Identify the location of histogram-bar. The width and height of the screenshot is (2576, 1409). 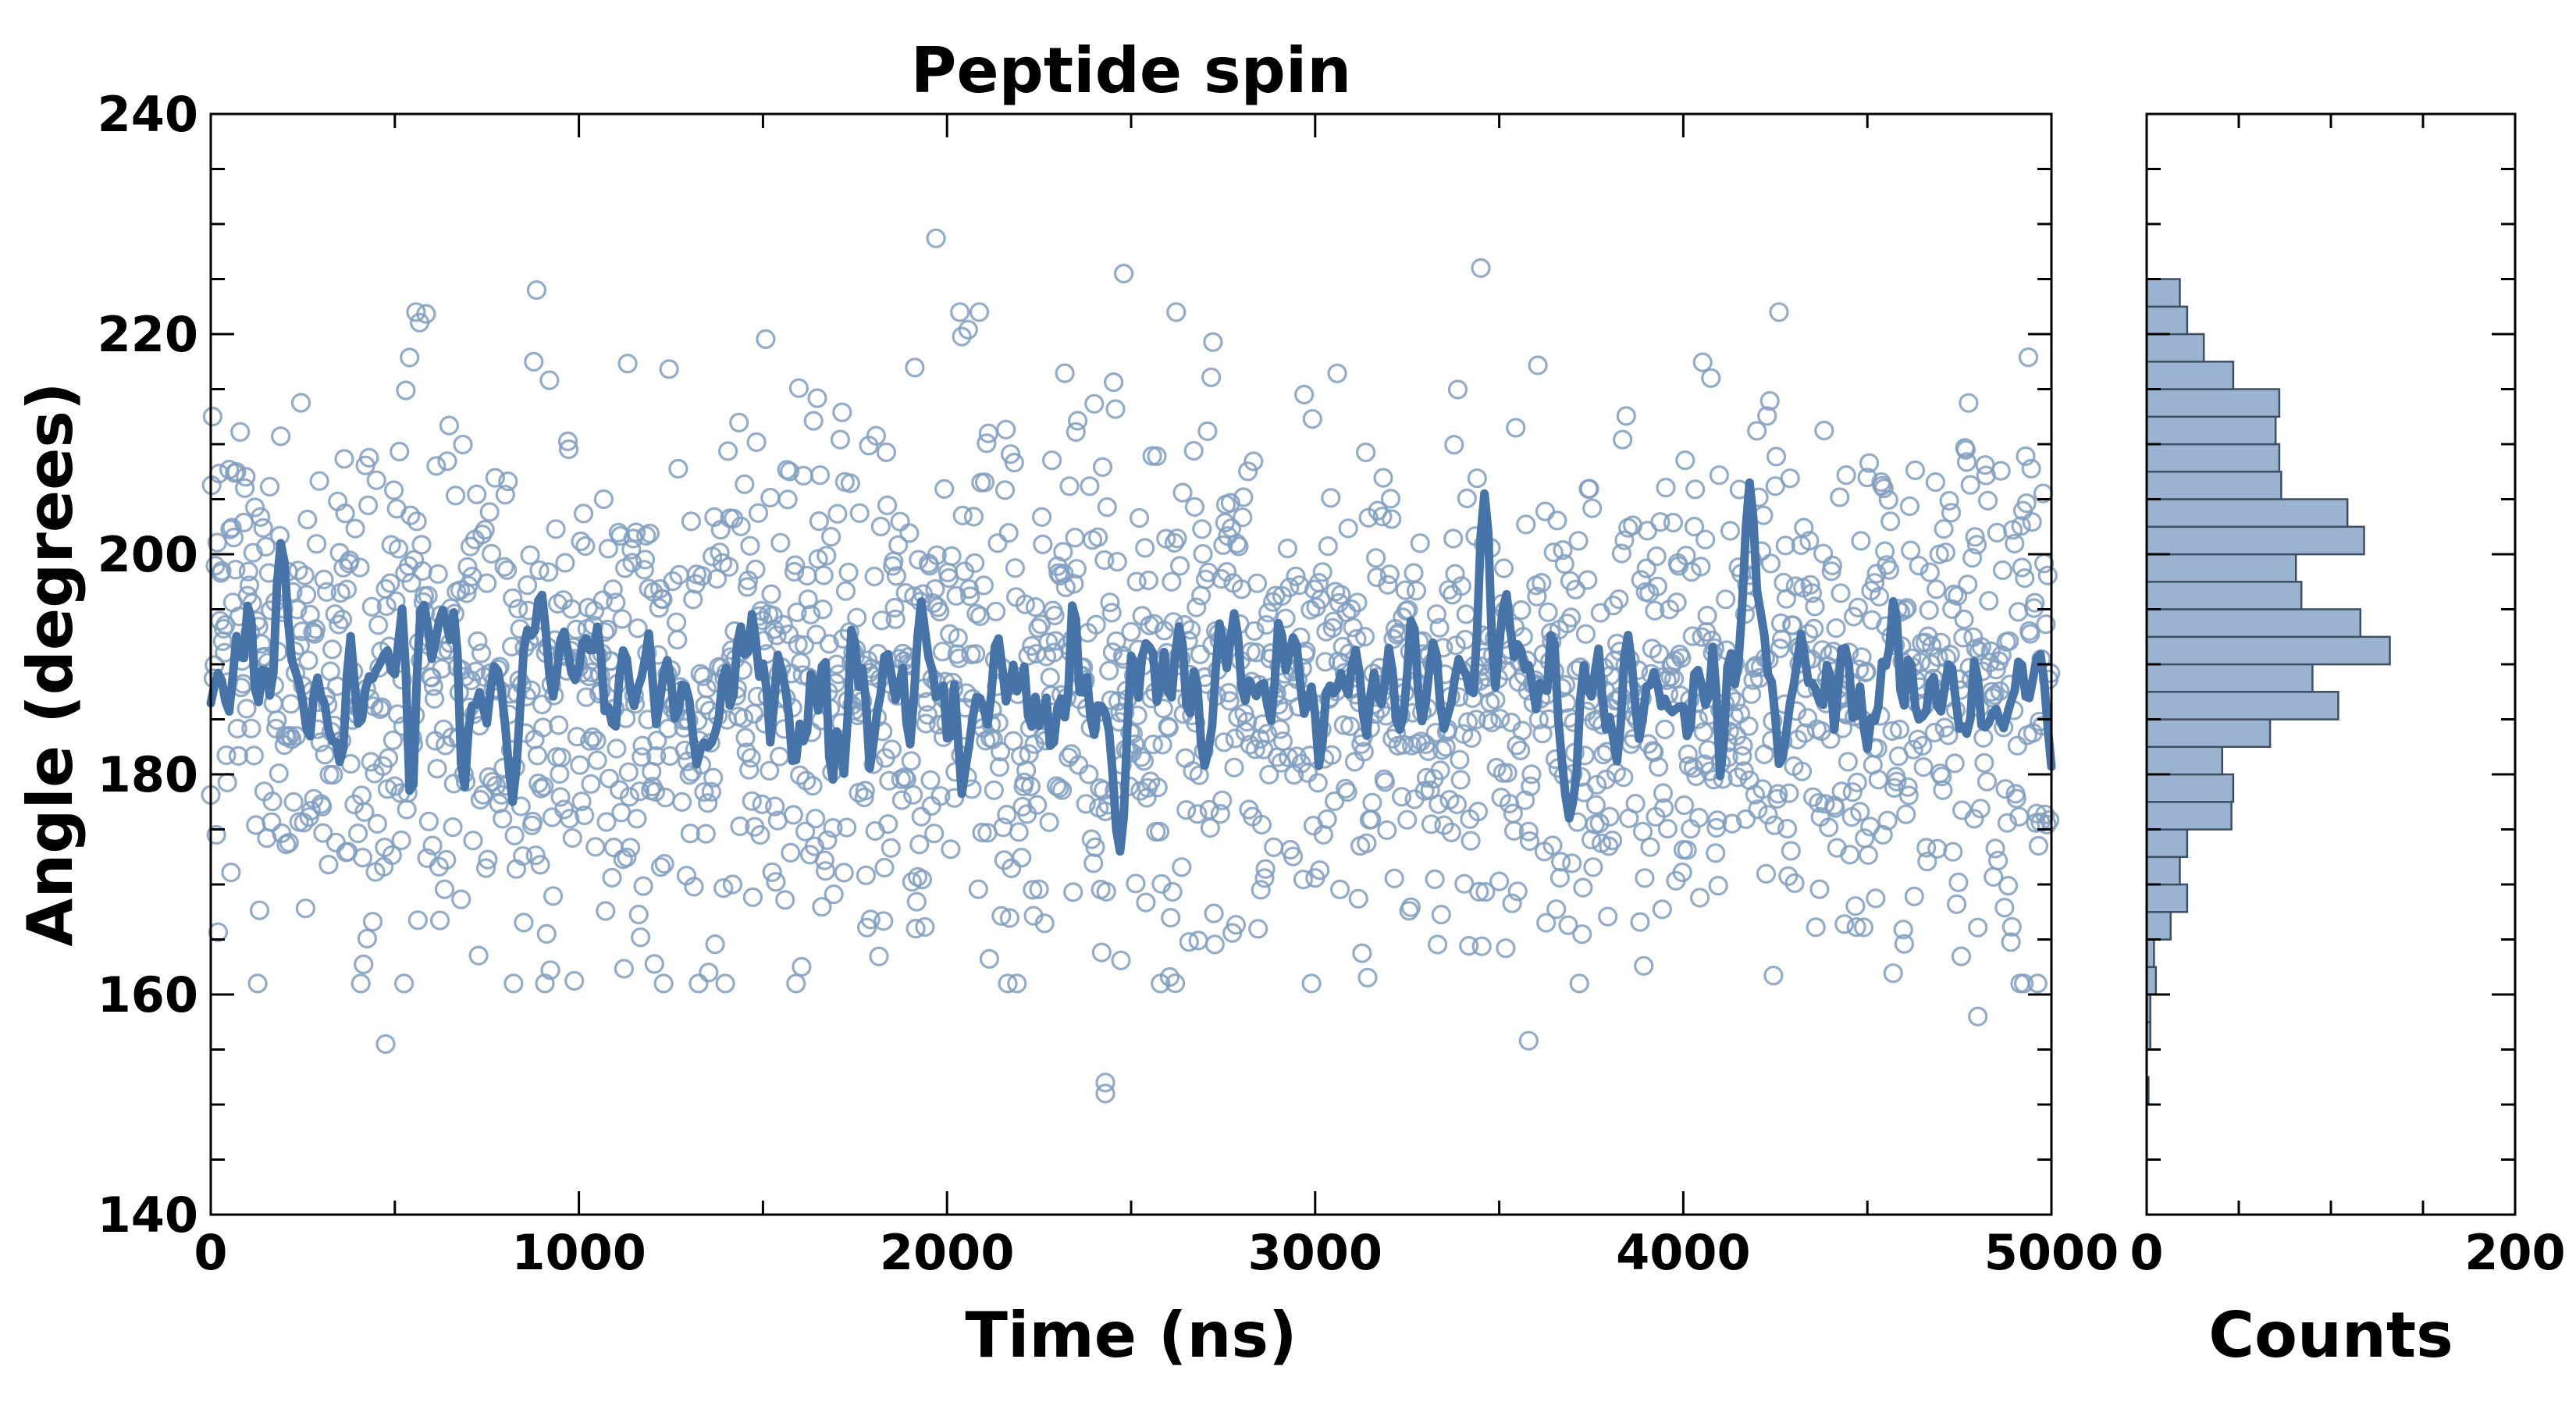
(2268, 650).